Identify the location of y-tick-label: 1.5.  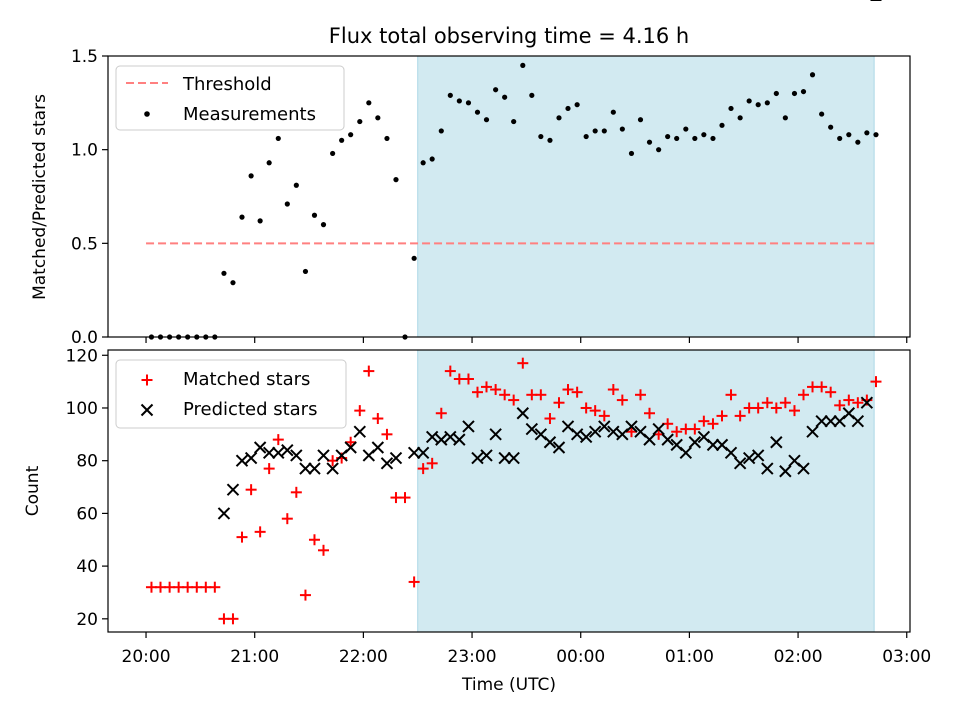
(84, 57).